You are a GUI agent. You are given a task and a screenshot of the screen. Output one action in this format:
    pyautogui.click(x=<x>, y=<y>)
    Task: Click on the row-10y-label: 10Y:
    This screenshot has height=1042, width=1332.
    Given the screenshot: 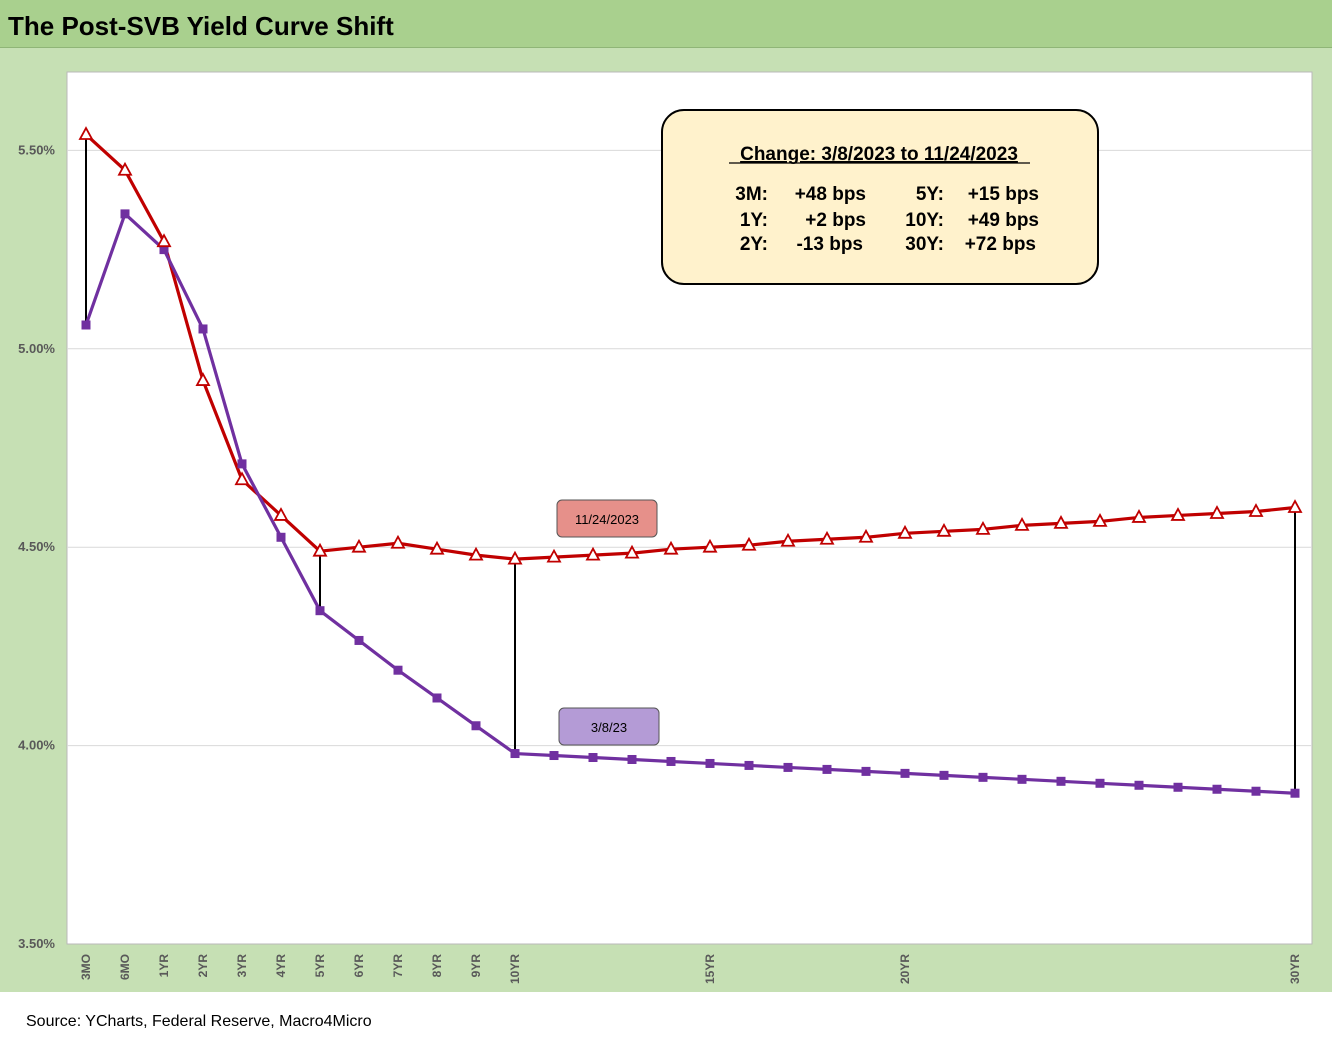 What is the action you would take?
    pyautogui.click(x=924, y=220)
    